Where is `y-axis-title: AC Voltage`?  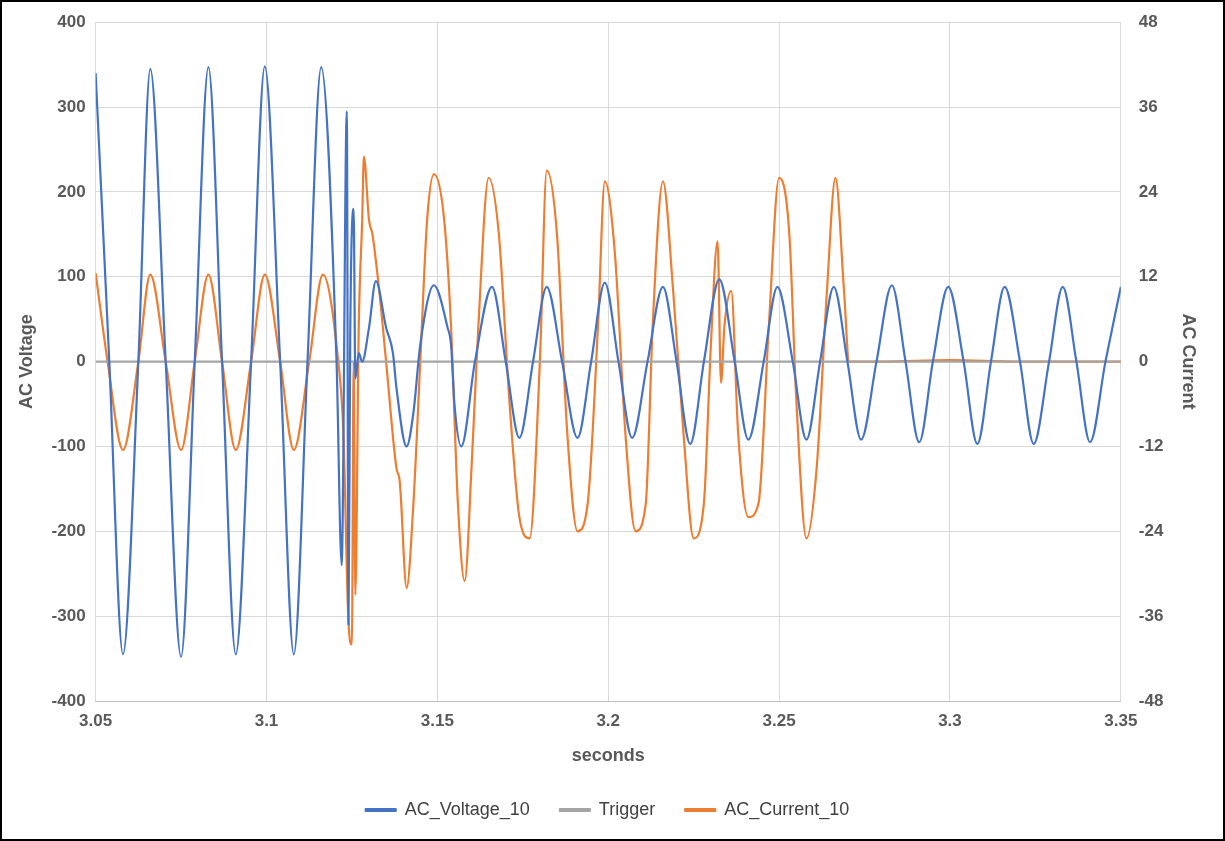 y-axis-title: AC Voltage is located at coordinates (25, 361).